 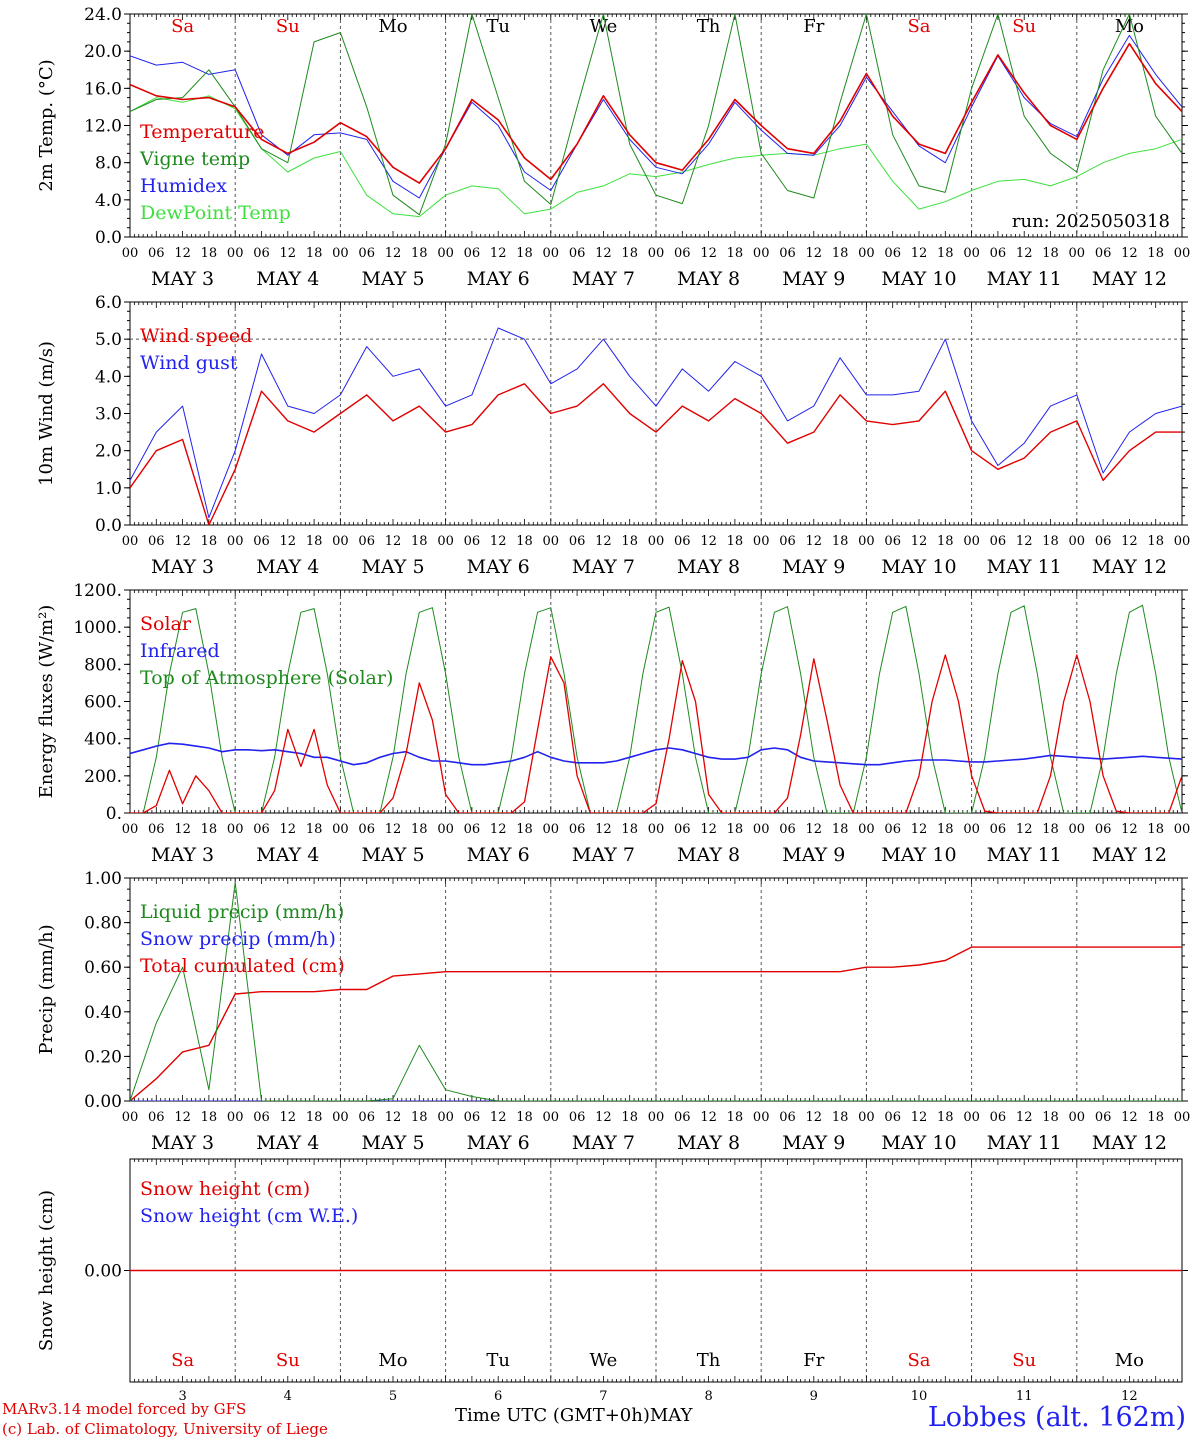 I want to click on y-tick-label: 1.00, so click(x=103, y=879).